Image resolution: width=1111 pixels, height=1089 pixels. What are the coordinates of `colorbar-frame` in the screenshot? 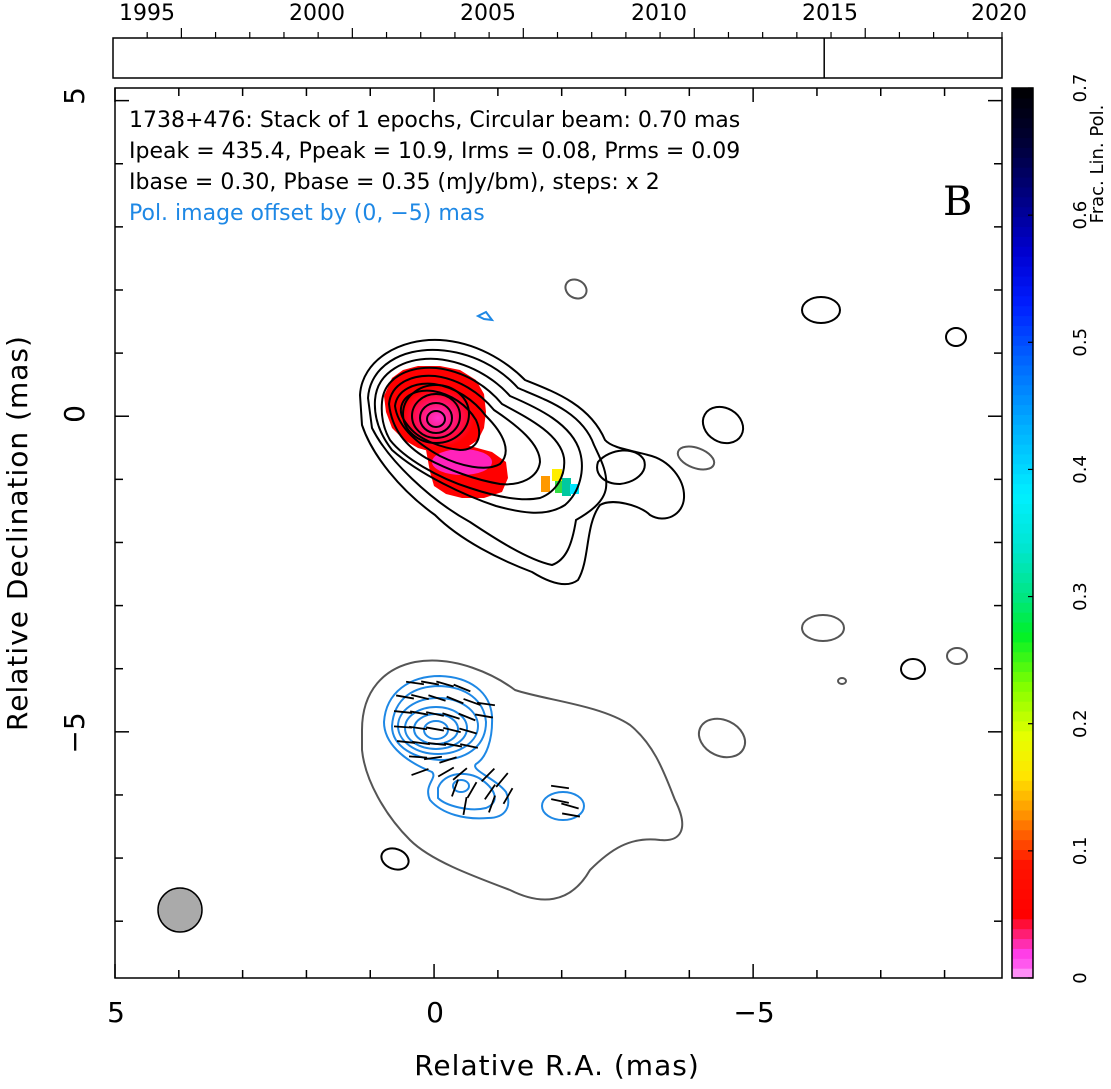 It's located at (1022, 533).